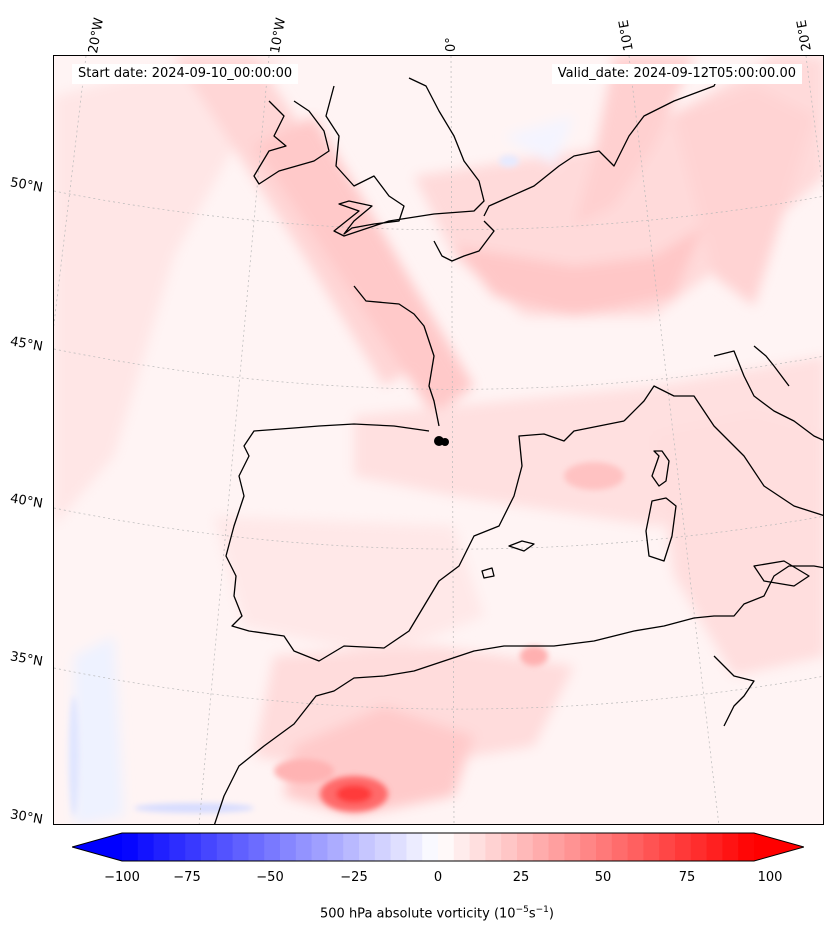 The image size is (832, 936). I want to click on lat-label-30n: 30°N, so click(26, 817).